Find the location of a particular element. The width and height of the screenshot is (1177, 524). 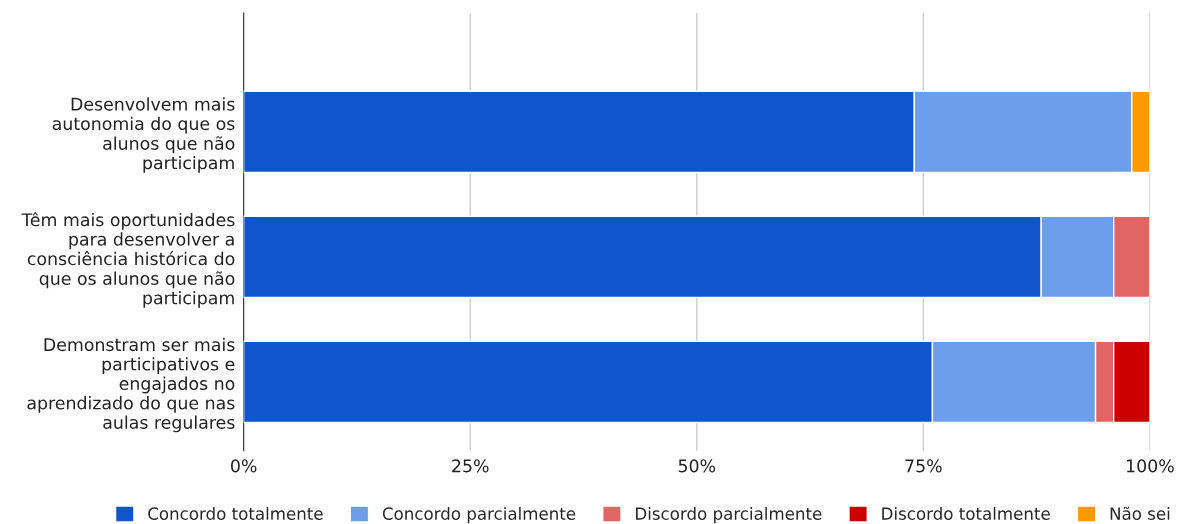

x-tick-label: 75% is located at coordinates (923, 466).